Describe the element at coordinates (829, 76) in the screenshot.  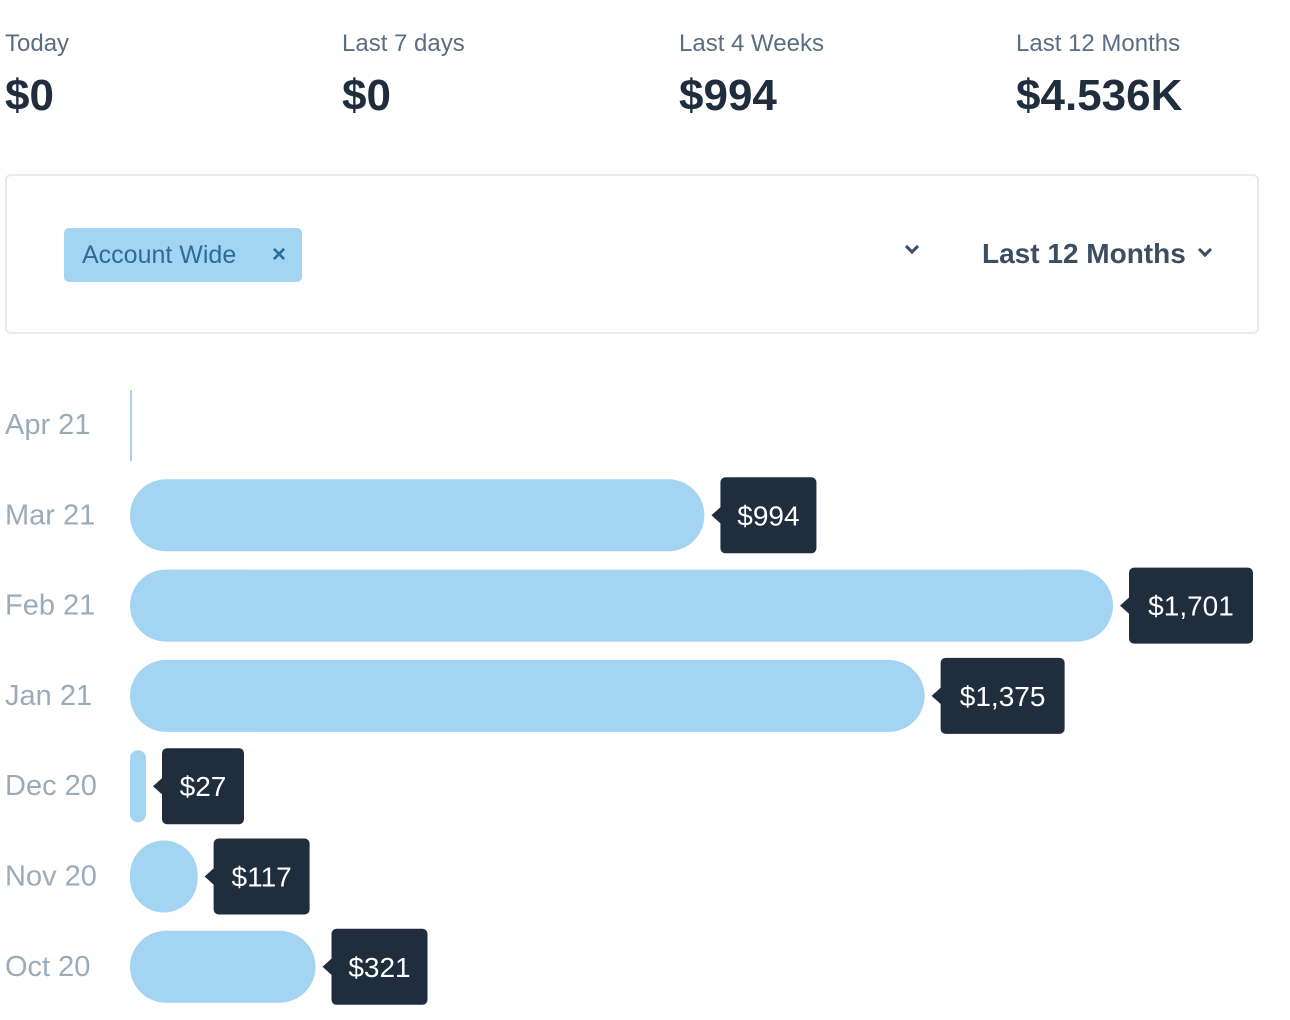
I see `stat-last-4-weeks: Last 4 Weeks $994` at that location.